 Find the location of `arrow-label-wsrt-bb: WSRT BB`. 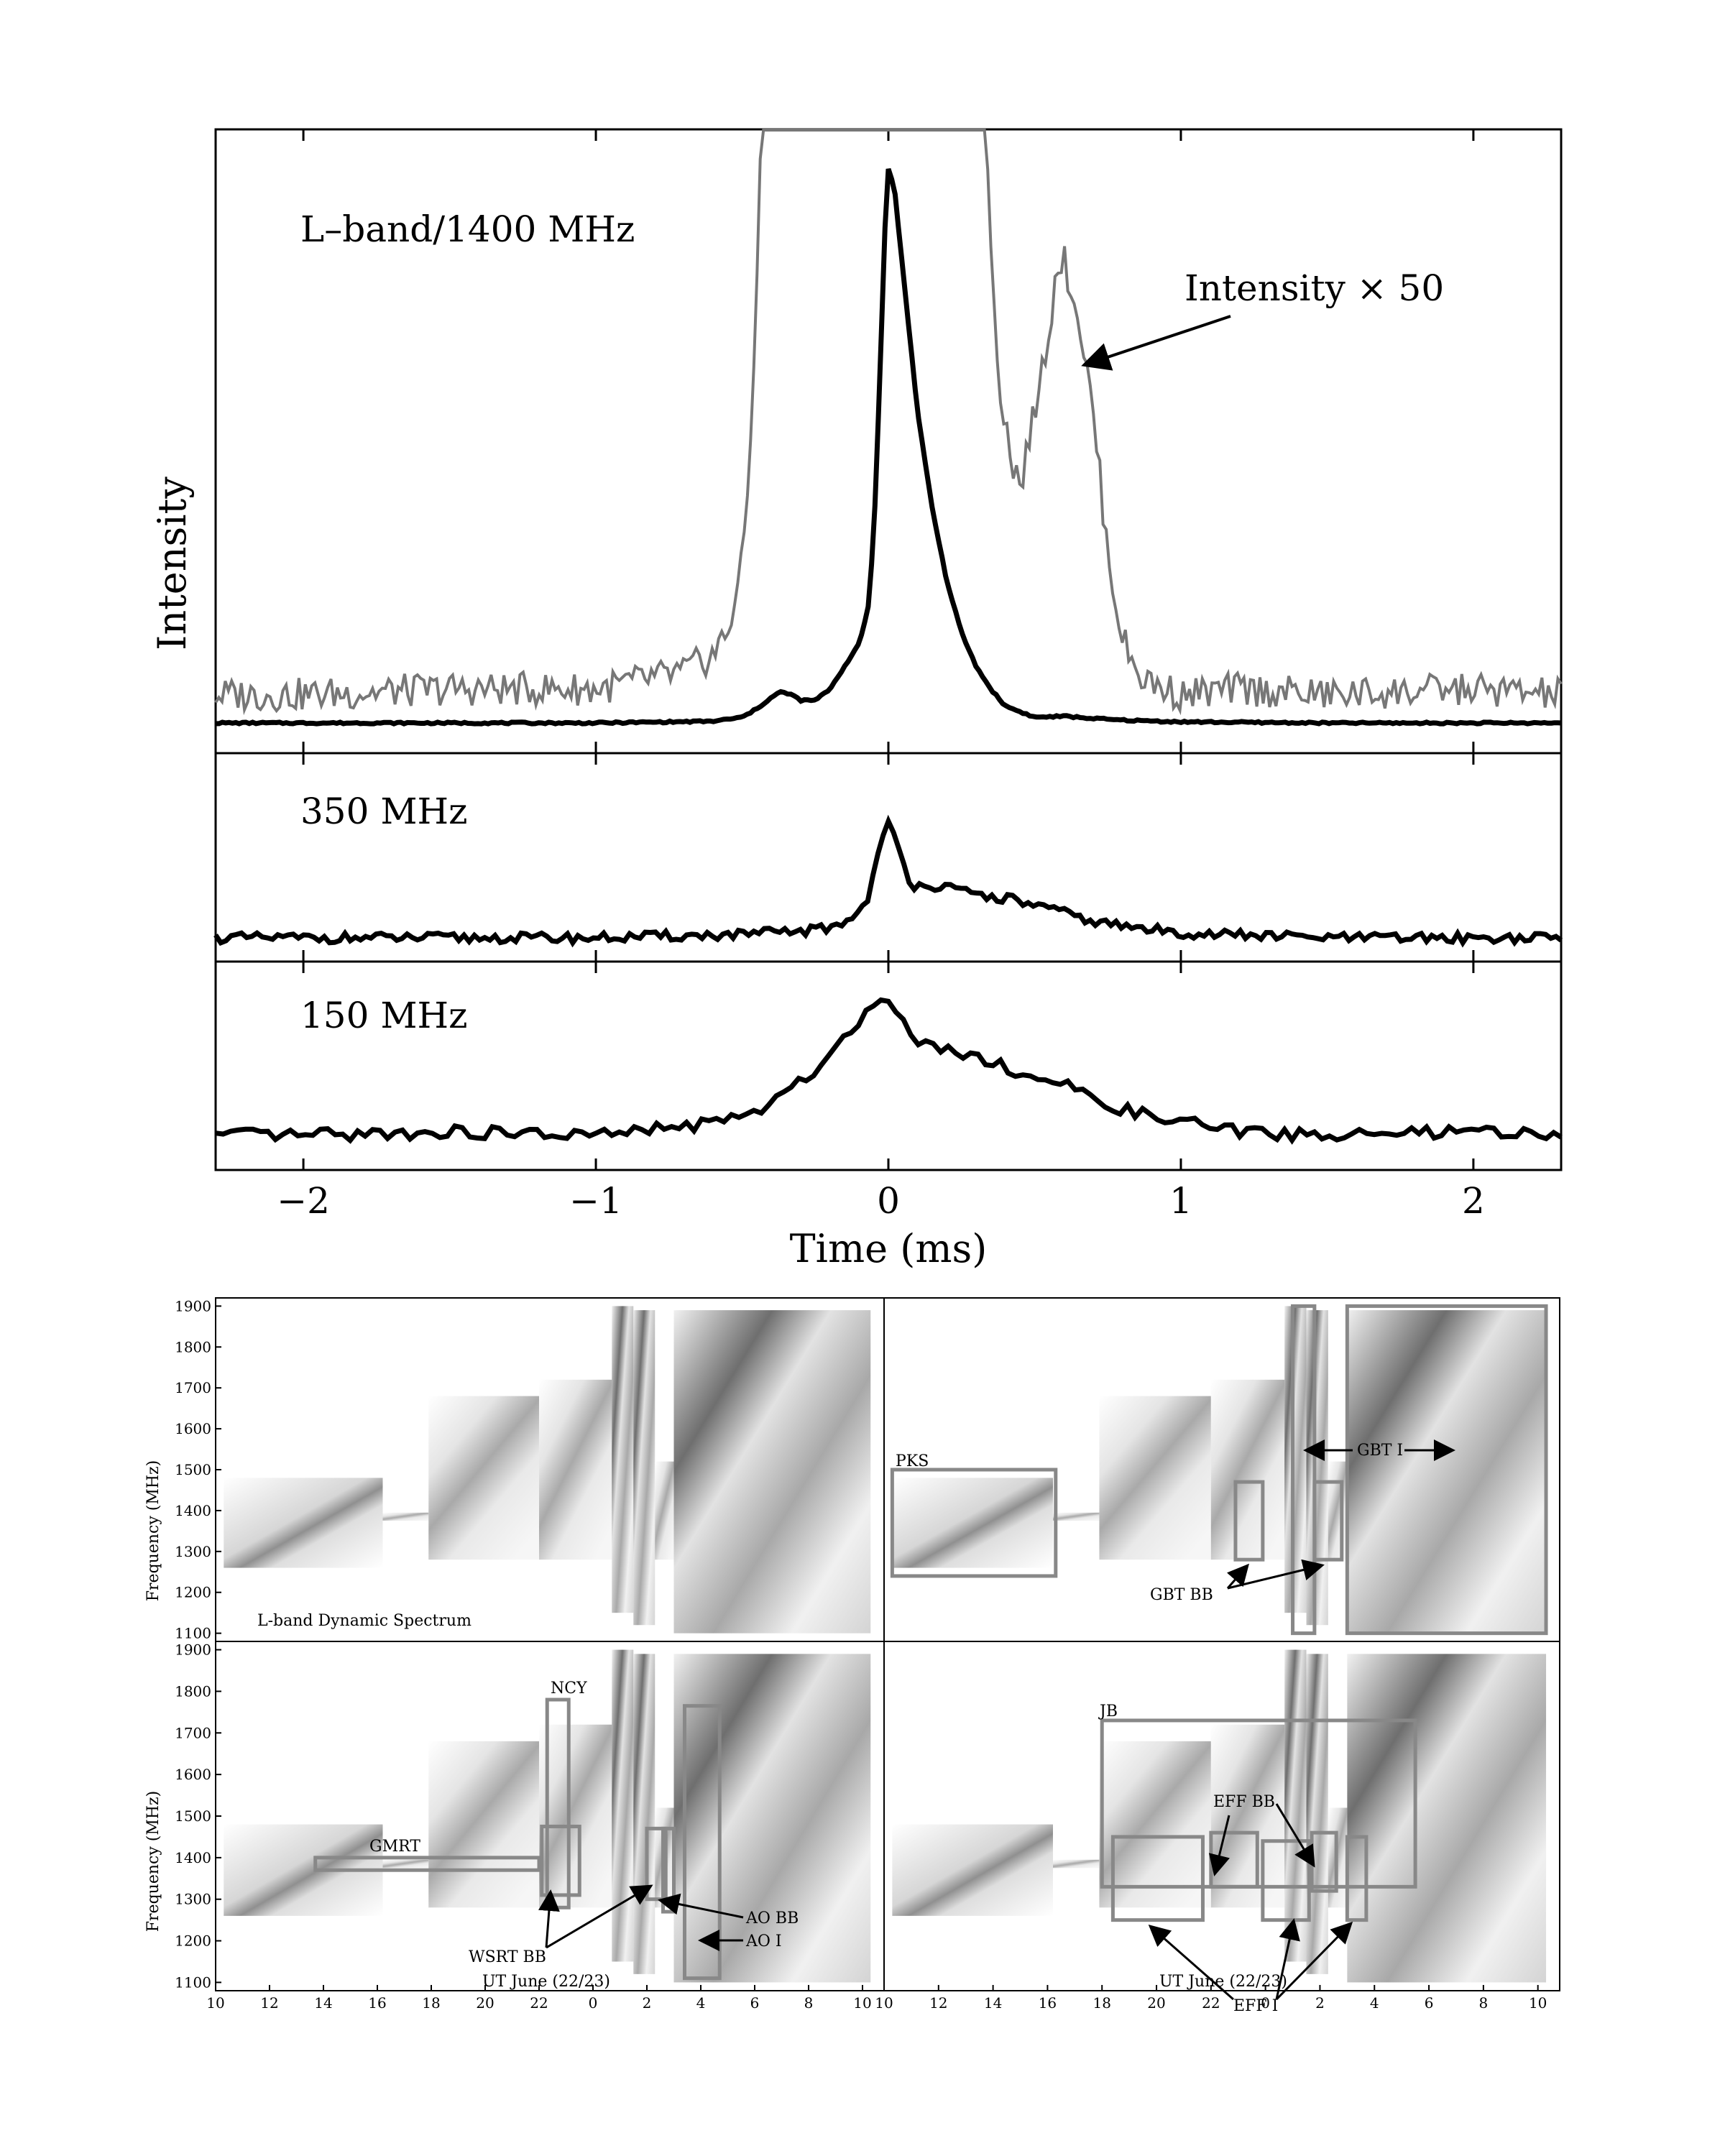

arrow-label-wsrt-bb: WSRT BB is located at coordinates (507, 1957).